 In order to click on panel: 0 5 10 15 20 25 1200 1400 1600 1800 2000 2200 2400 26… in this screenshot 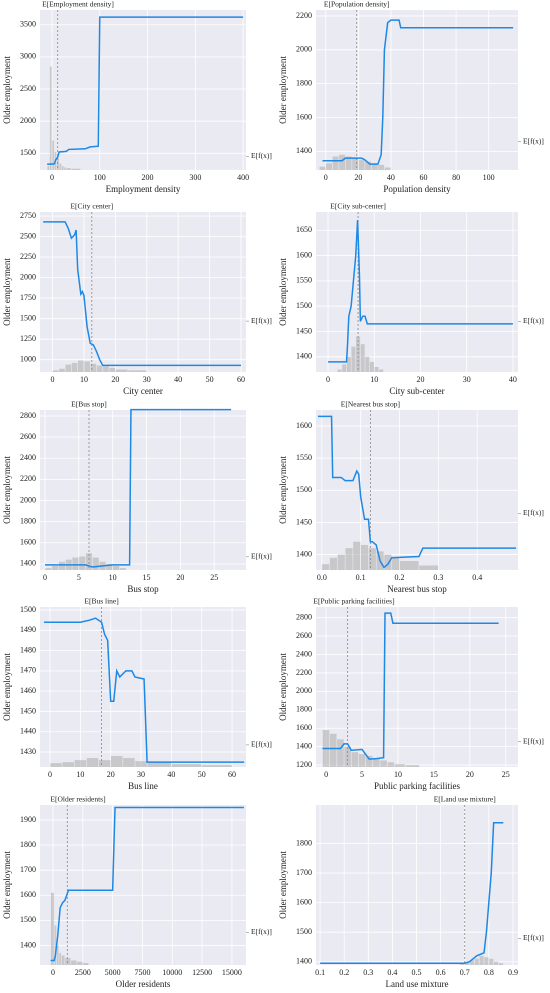, I will do `click(411, 694)`.